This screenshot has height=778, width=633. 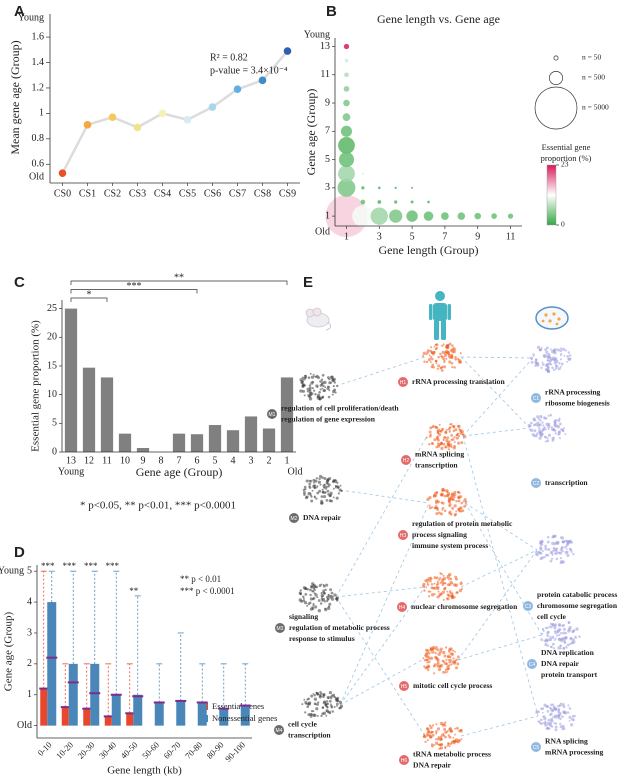 I want to click on colorbar-tick-label: 23, so click(x=565, y=164).